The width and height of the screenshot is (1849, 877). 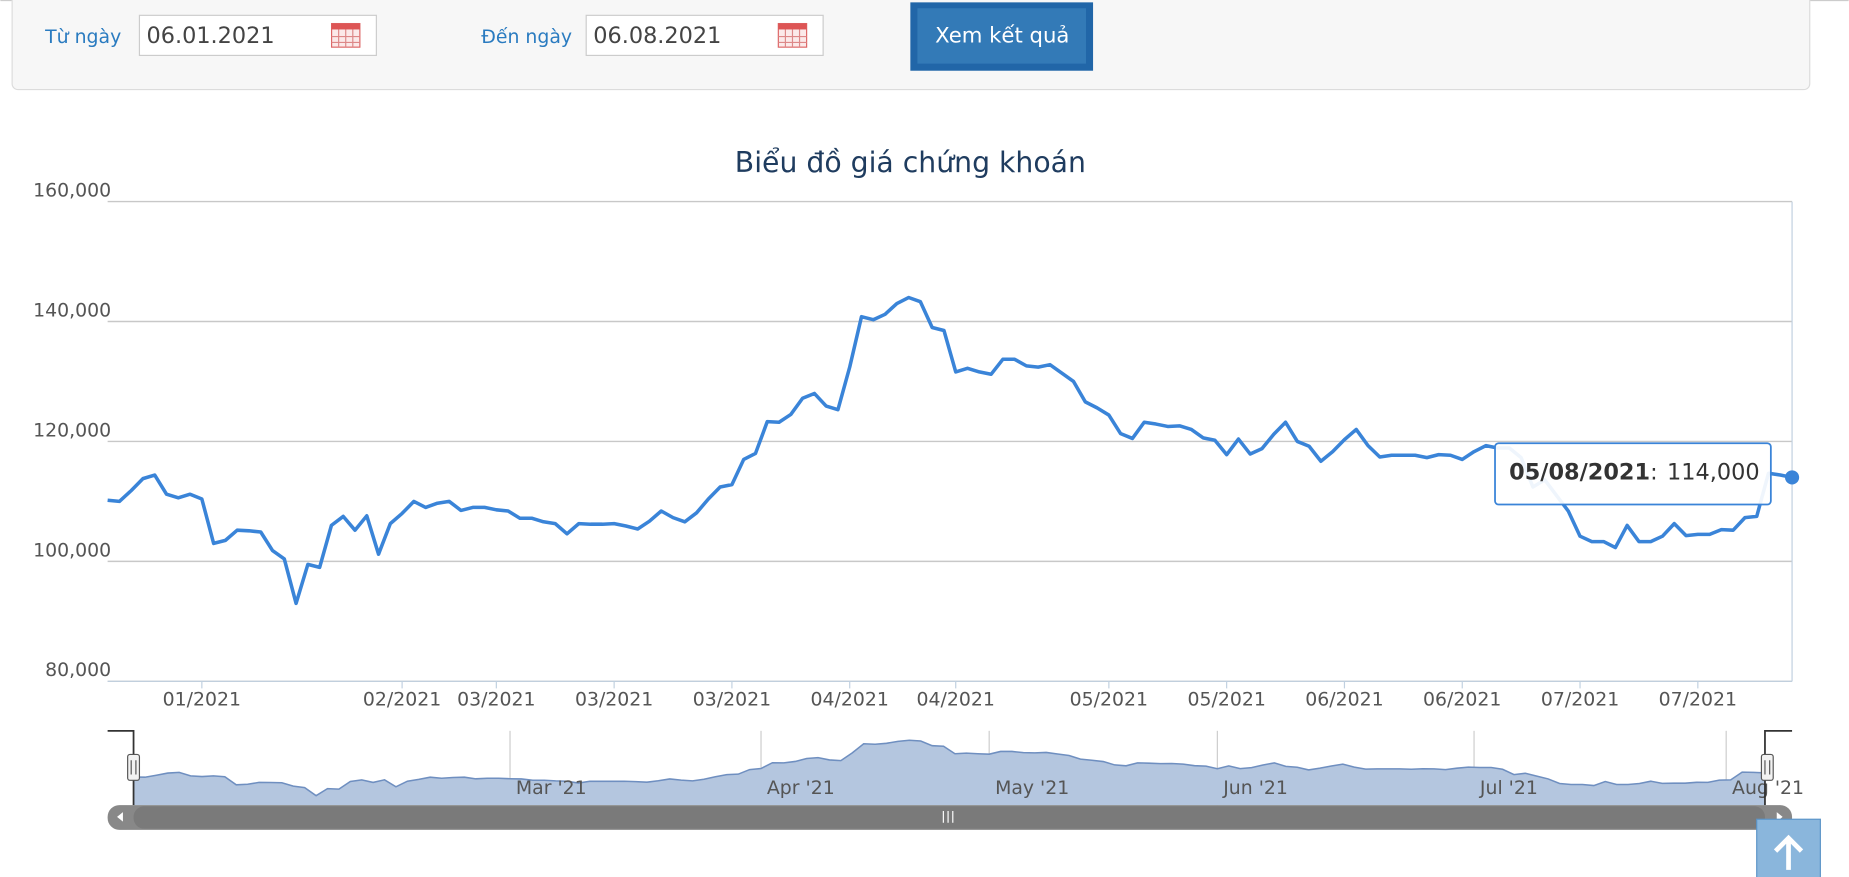 I want to click on tooltip-text: 05/08/2021: 114,000, so click(x=1634, y=472).